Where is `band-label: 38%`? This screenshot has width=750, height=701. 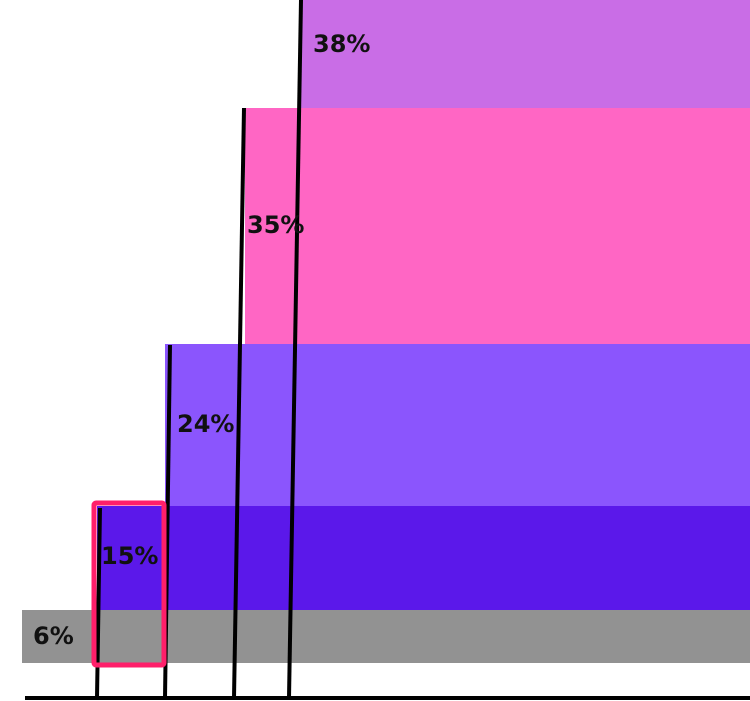 band-label: 38% is located at coordinates (341, 44).